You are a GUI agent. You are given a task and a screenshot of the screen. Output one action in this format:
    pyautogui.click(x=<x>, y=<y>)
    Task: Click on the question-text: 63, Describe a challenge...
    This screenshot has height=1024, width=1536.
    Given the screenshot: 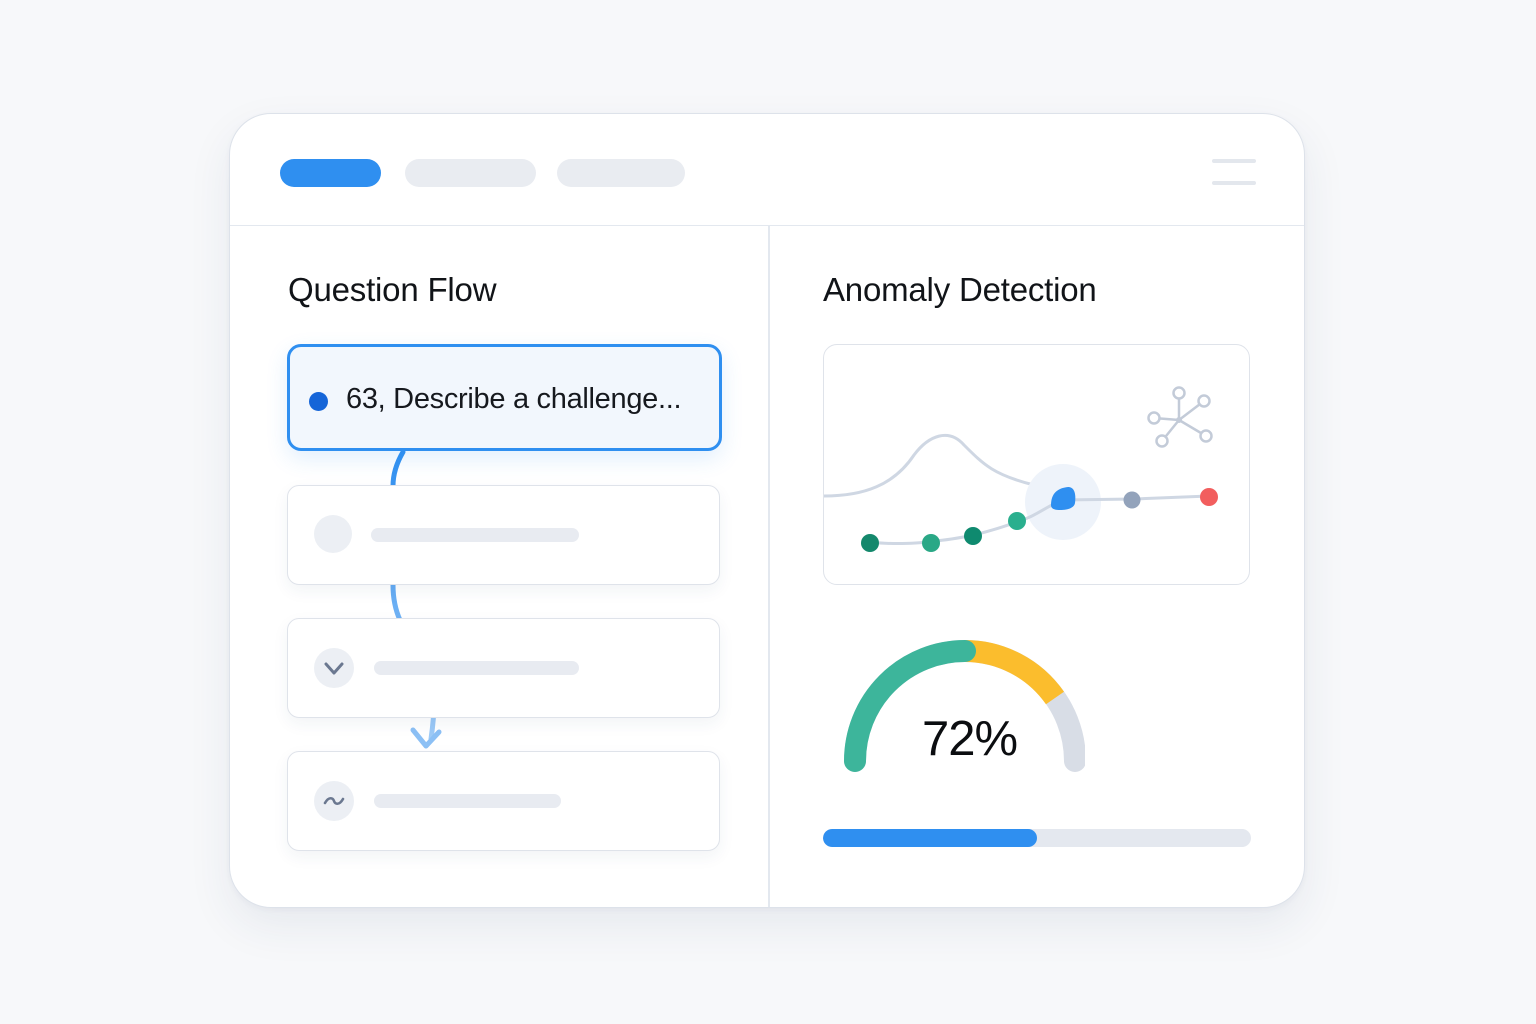 What is the action you would take?
    pyautogui.click(x=514, y=399)
    